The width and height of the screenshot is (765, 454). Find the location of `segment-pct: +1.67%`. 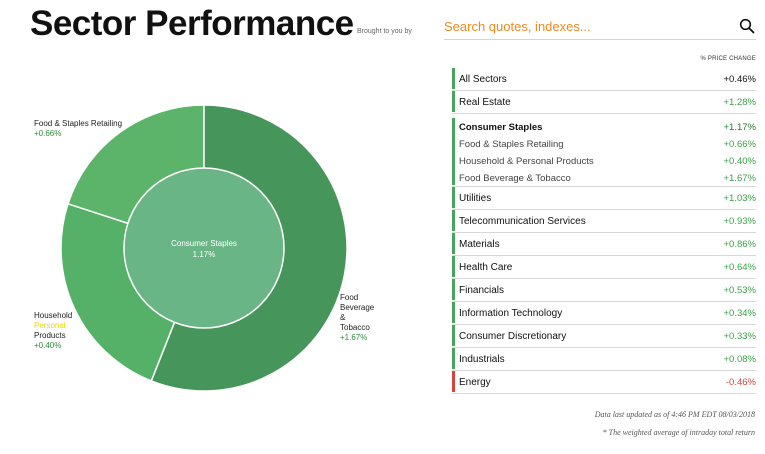

segment-pct: +1.67% is located at coordinates (354, 337).